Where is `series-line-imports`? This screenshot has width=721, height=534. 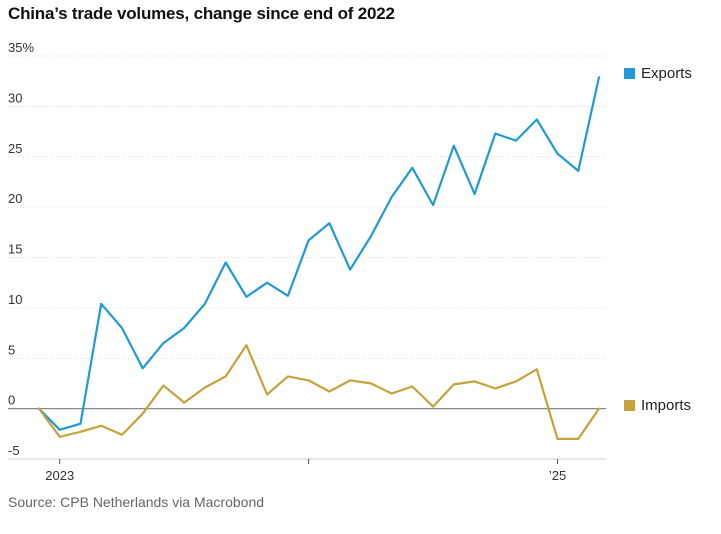 series-line-imports is located at coordinates (319, 392).